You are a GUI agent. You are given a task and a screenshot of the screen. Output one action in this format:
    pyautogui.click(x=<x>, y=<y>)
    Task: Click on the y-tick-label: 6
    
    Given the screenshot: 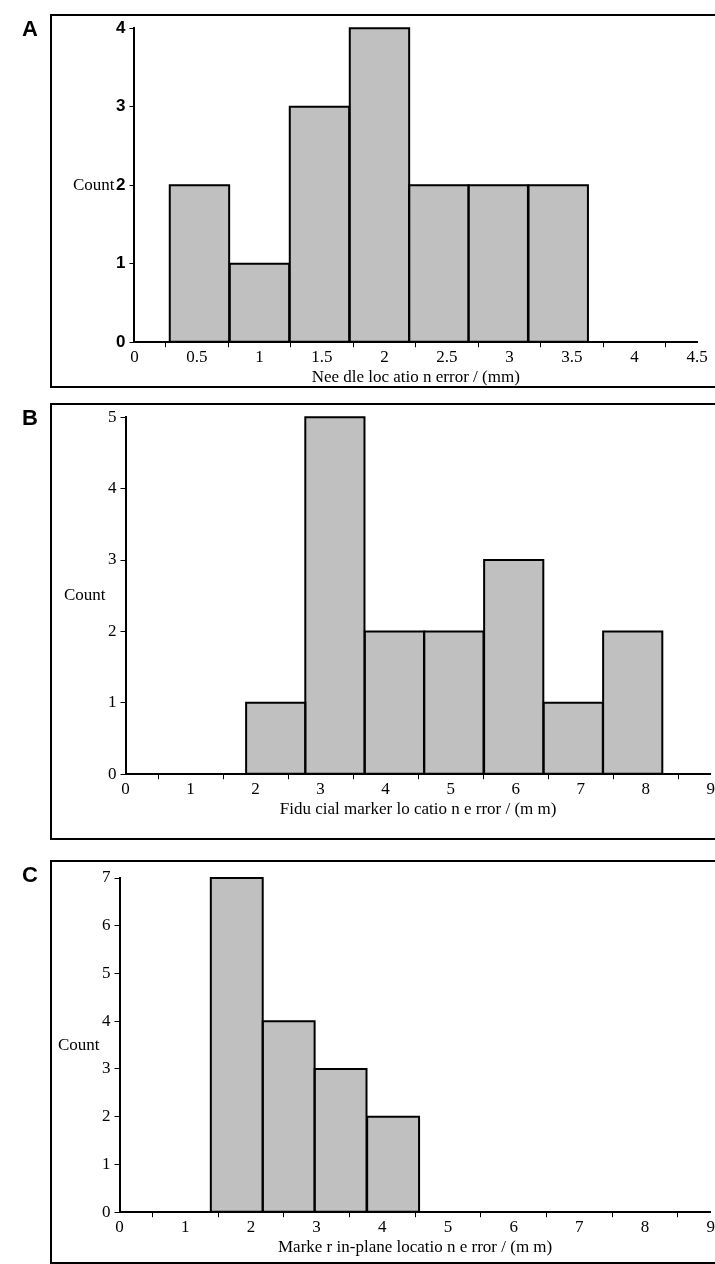 What is the action you would take?
    pyautogui.click(x=106, y=925)
    